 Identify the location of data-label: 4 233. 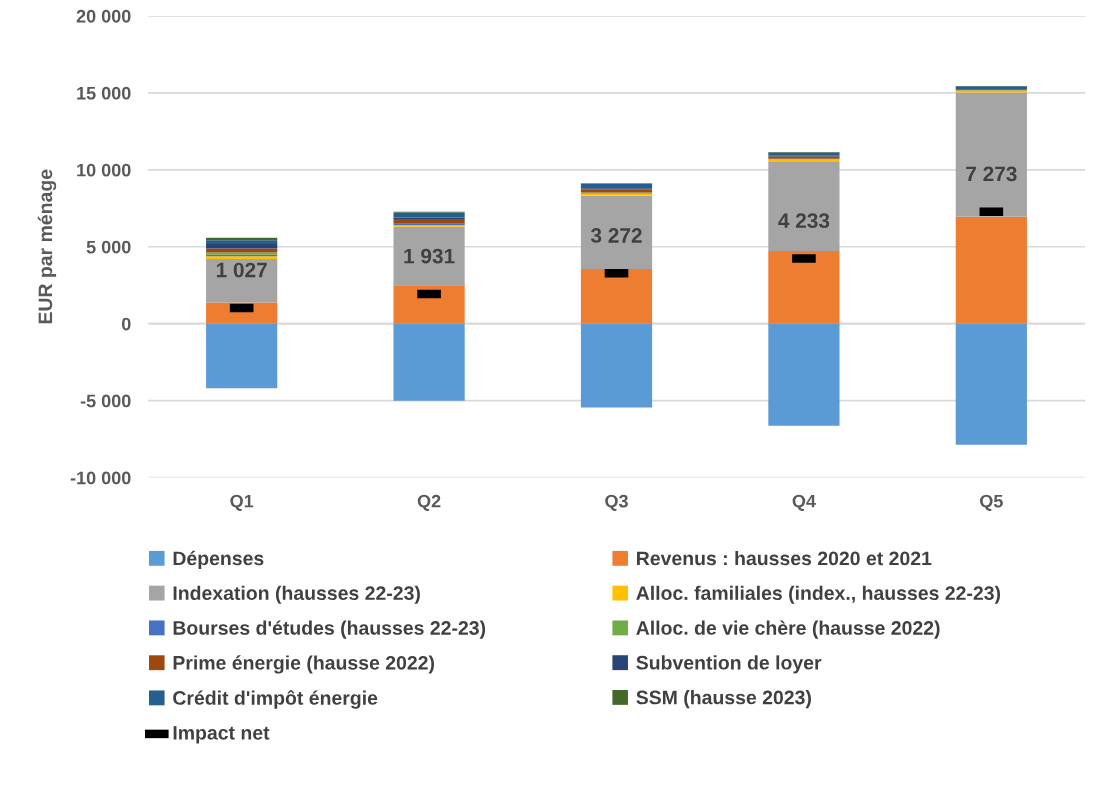
(804, 221).